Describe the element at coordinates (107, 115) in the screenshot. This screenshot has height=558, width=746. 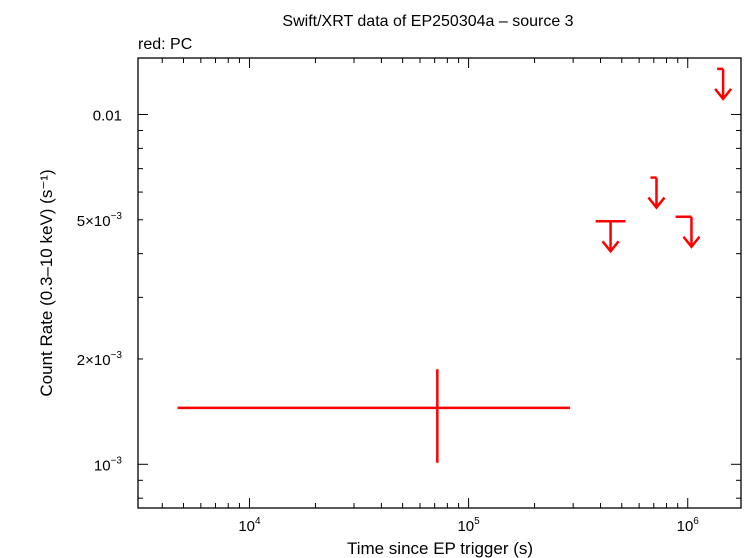
I see `y-tick-label: 0.01` at that location.